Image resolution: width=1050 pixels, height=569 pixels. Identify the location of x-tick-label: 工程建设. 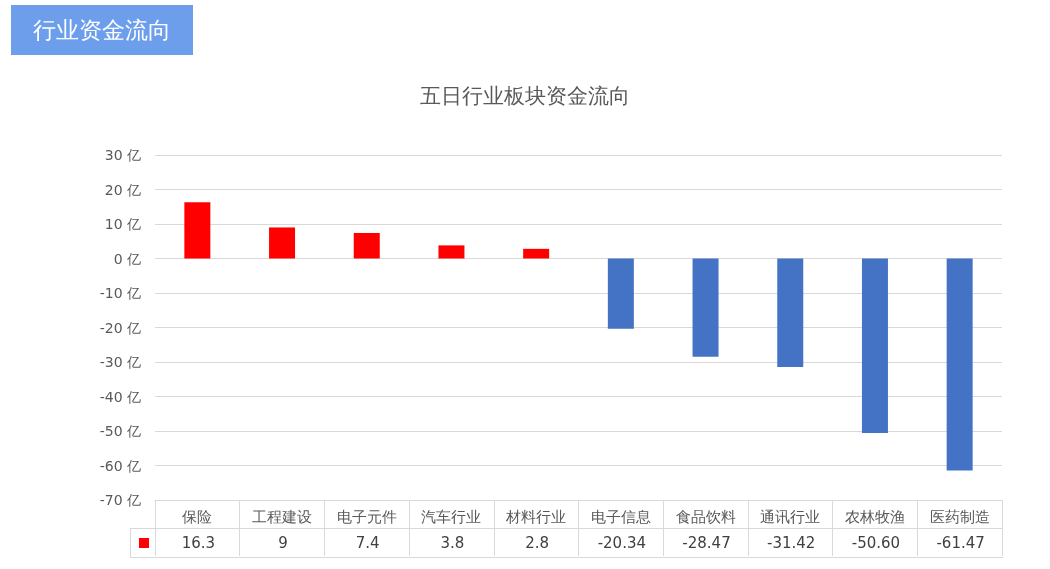
(282, 516).